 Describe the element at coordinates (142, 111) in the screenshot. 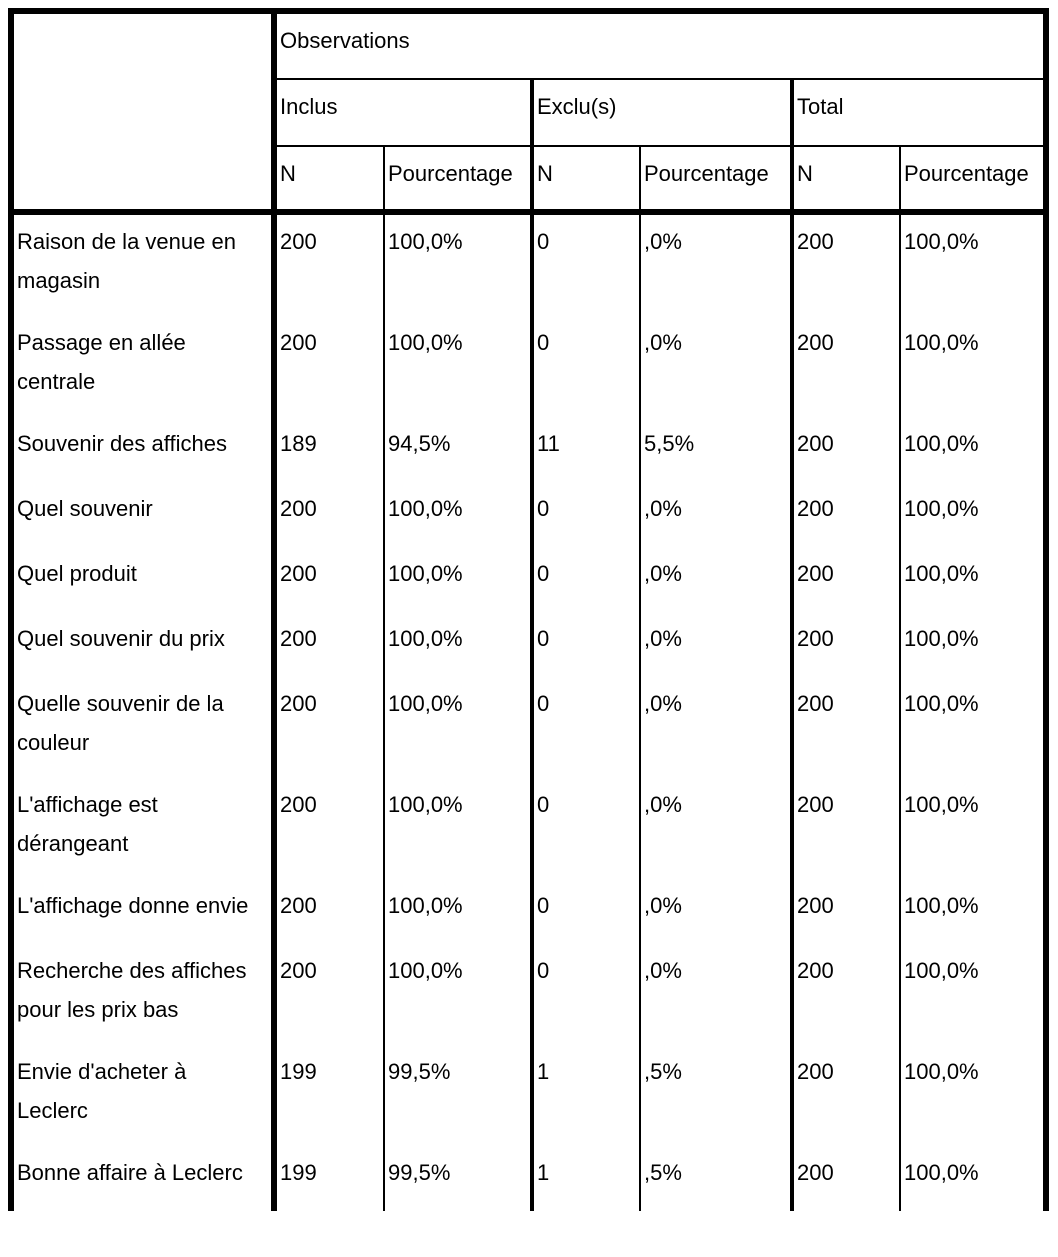

I see `corner-cell` at that location.